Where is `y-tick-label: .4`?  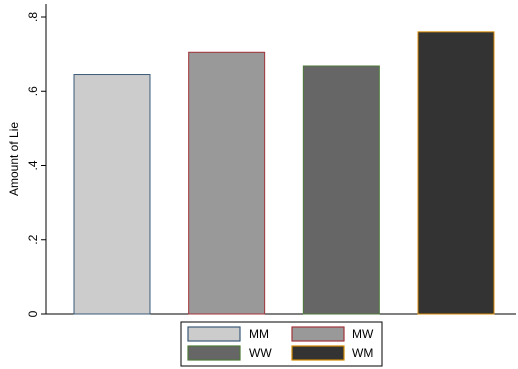 y-tick-label: .4 is located at coordinates (33, 165).